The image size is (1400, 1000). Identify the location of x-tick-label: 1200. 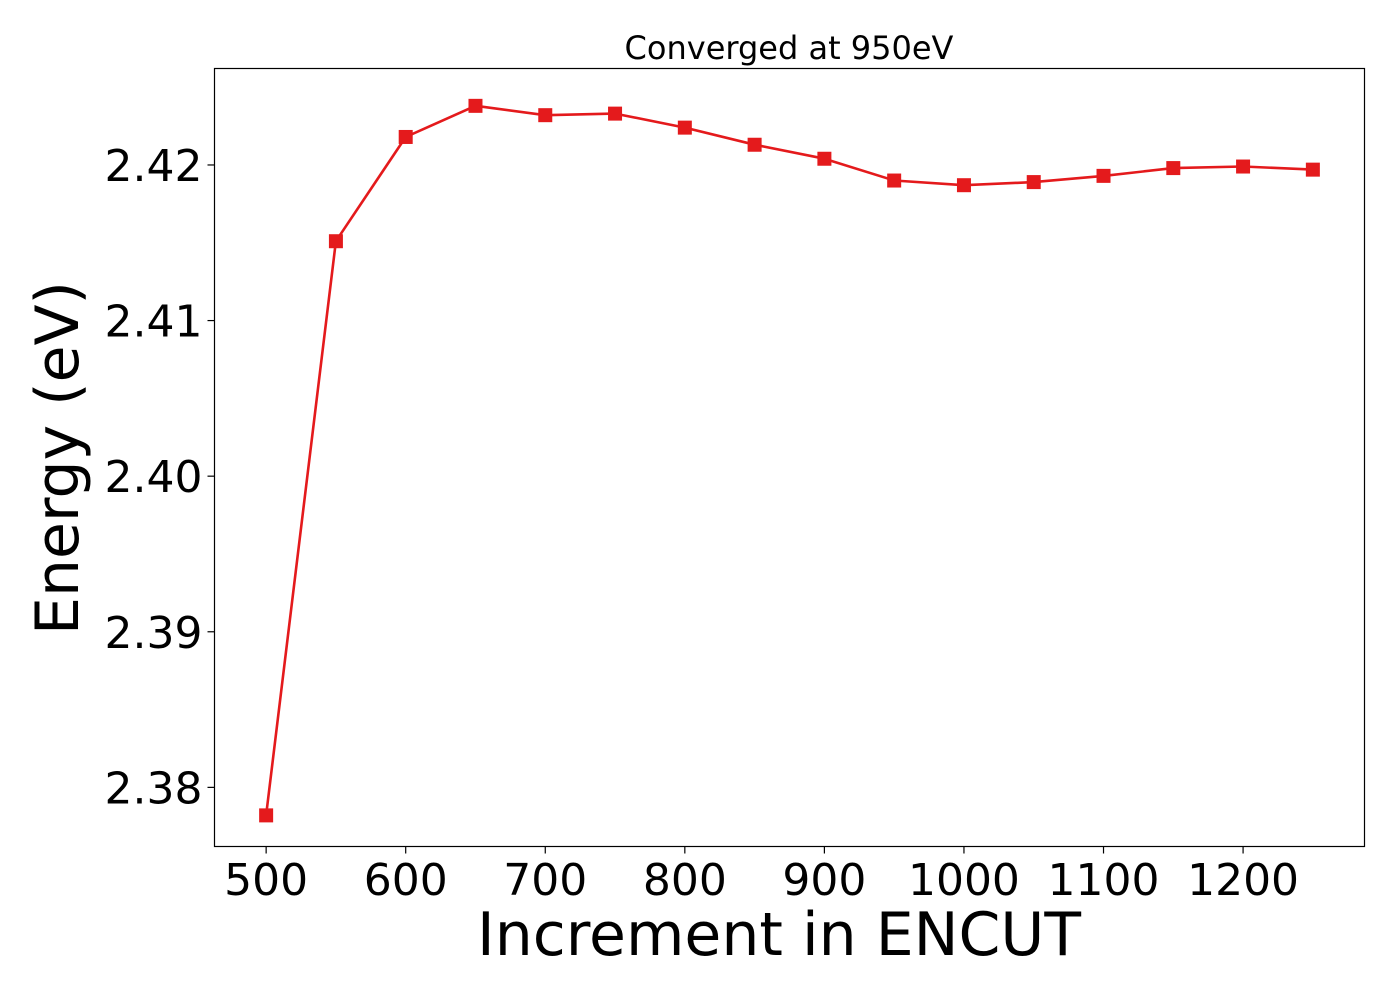
(1243, 880).